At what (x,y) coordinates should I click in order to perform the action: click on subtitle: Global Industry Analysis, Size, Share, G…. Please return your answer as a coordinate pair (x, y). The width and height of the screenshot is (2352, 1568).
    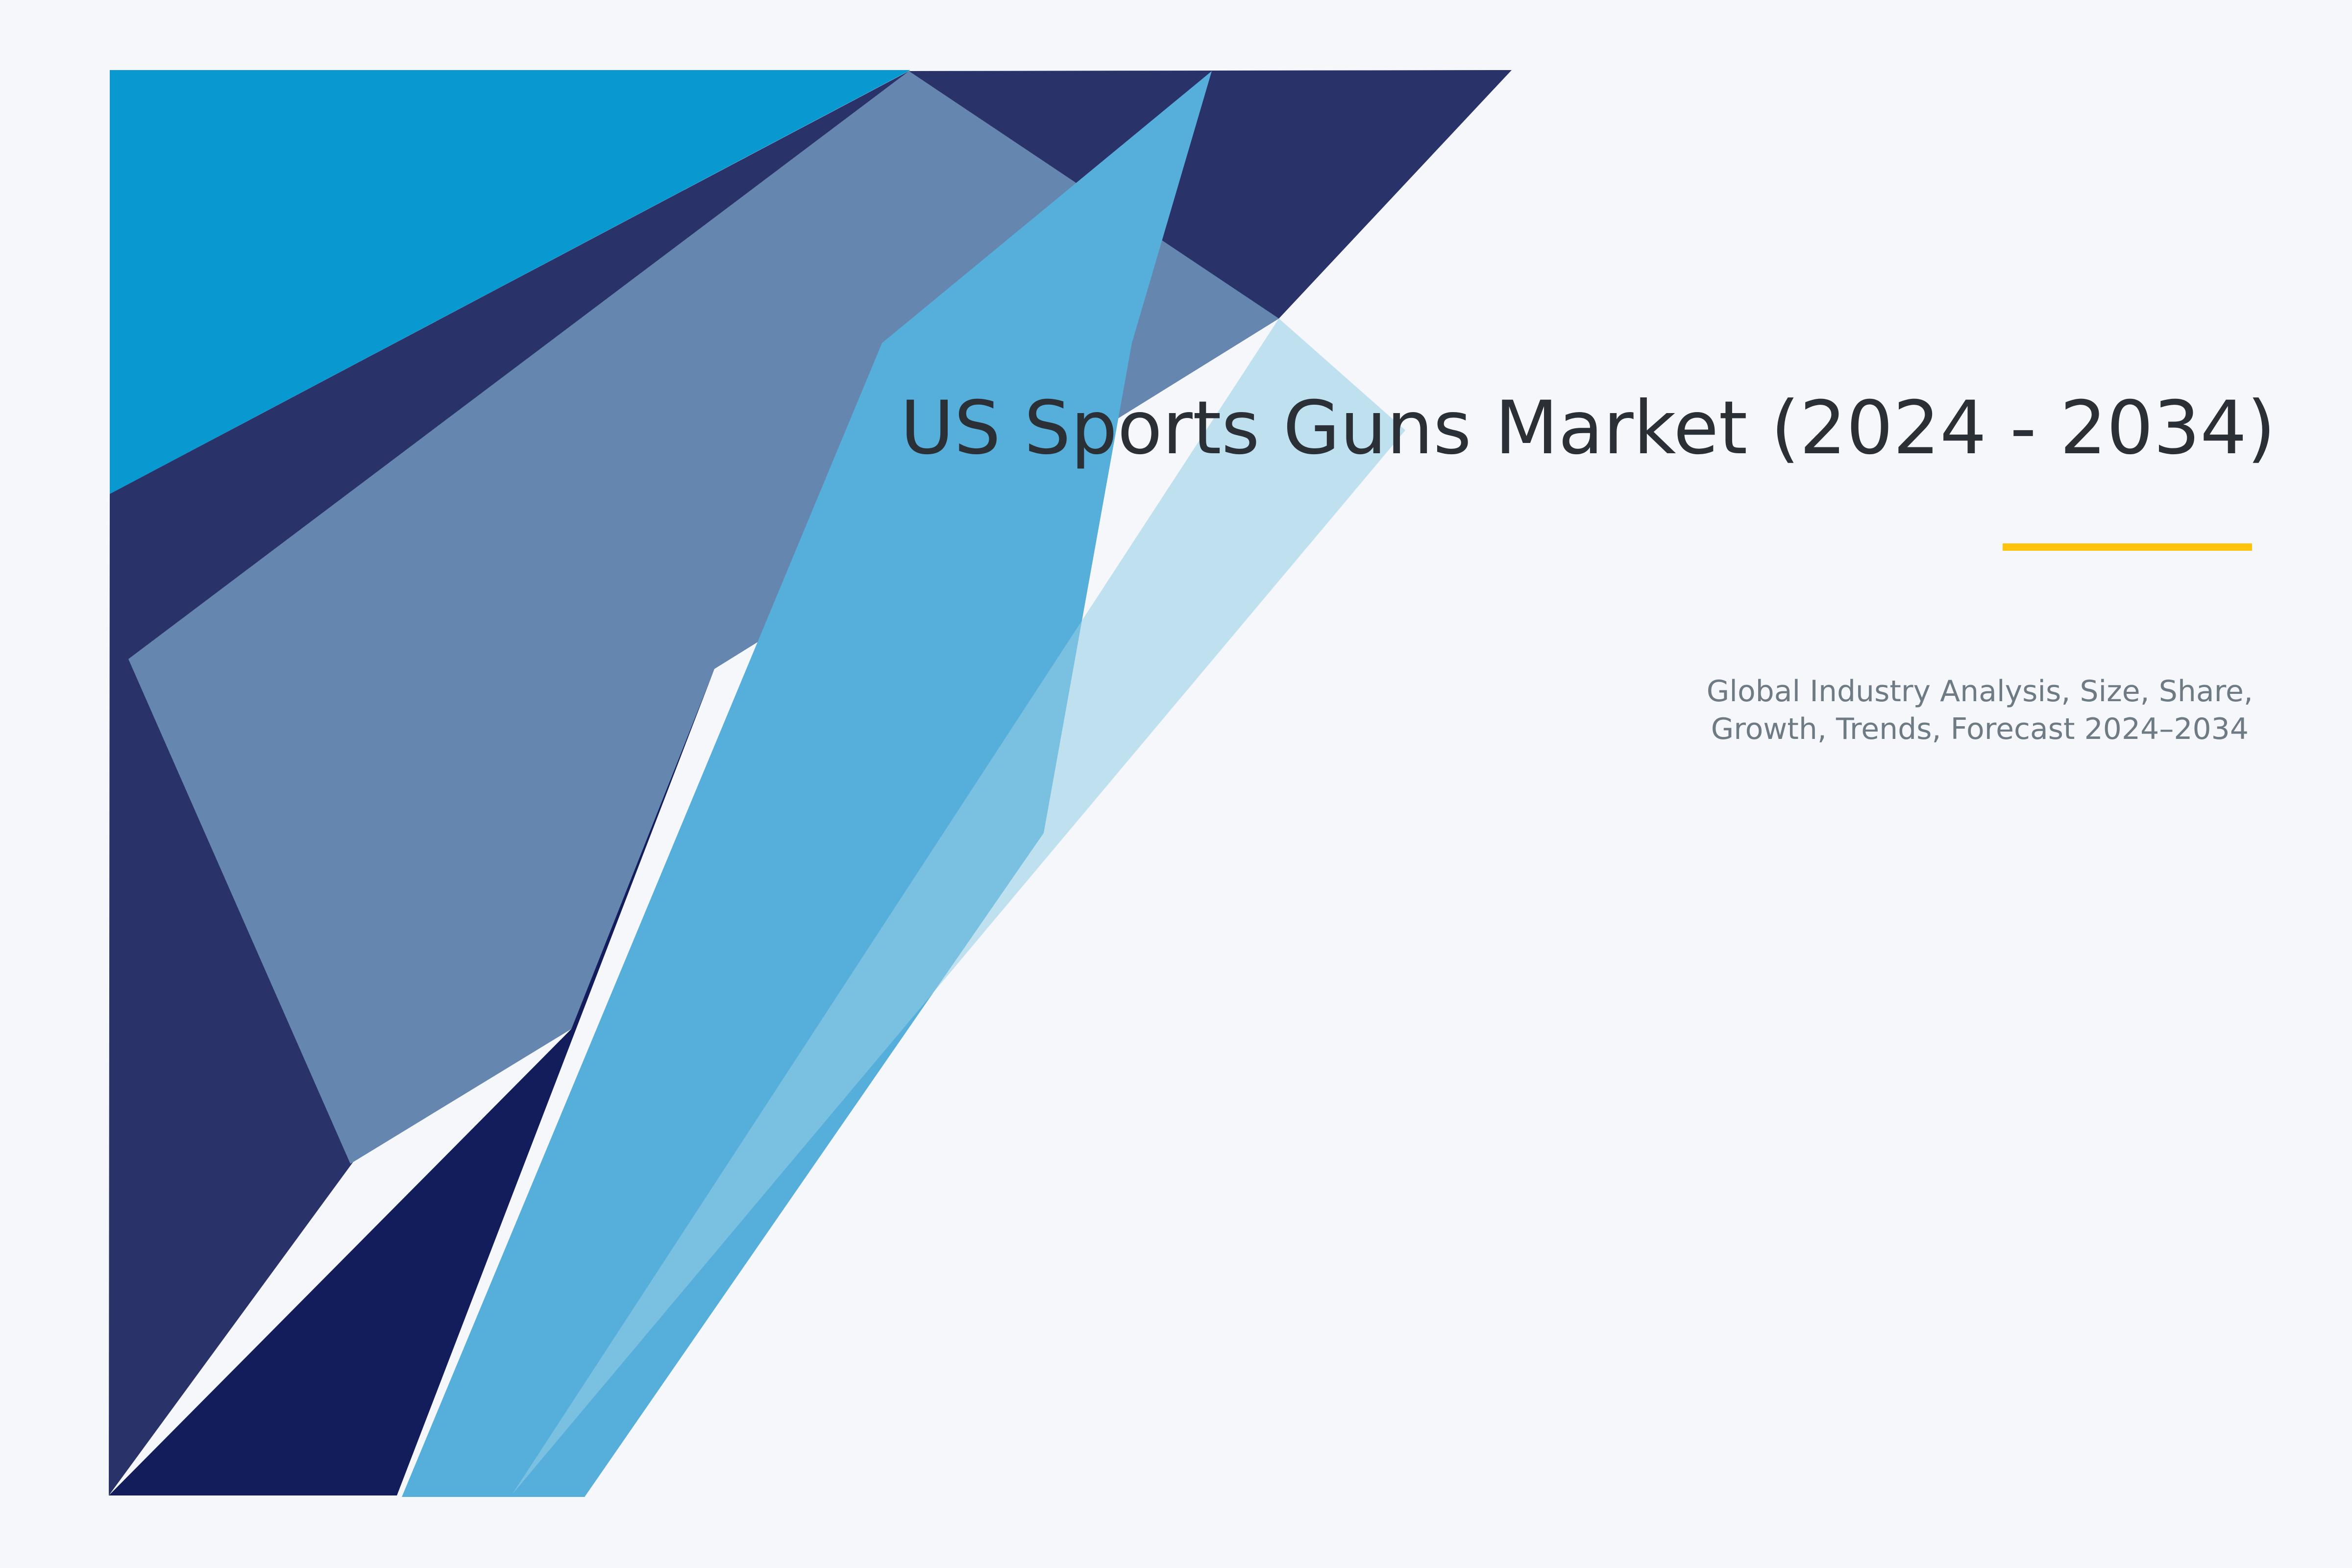
    Looking at the image, I should click on (1980, 710).